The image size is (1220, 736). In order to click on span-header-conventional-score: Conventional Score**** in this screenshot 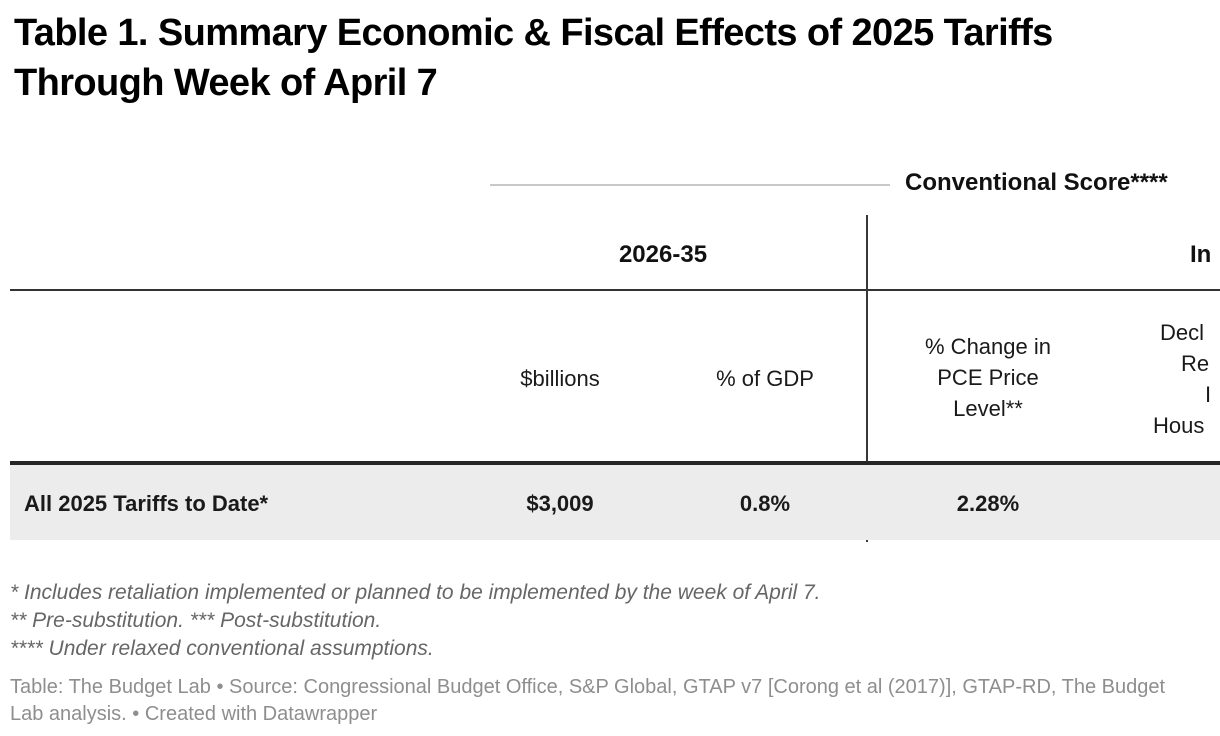, I will do `click(1036, 182)`.